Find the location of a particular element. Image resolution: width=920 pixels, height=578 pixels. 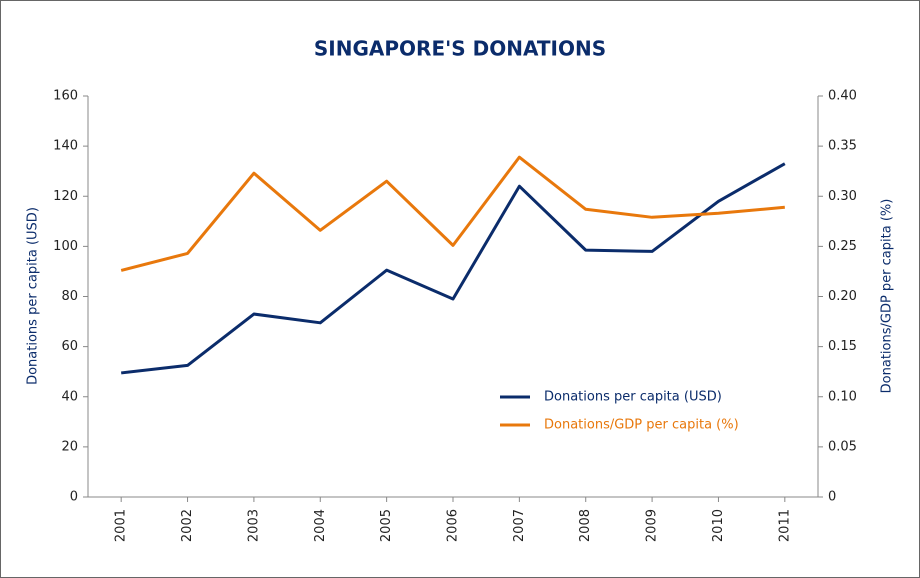

y2-tick-label: 0.15 is located at coordinates (842, 346).